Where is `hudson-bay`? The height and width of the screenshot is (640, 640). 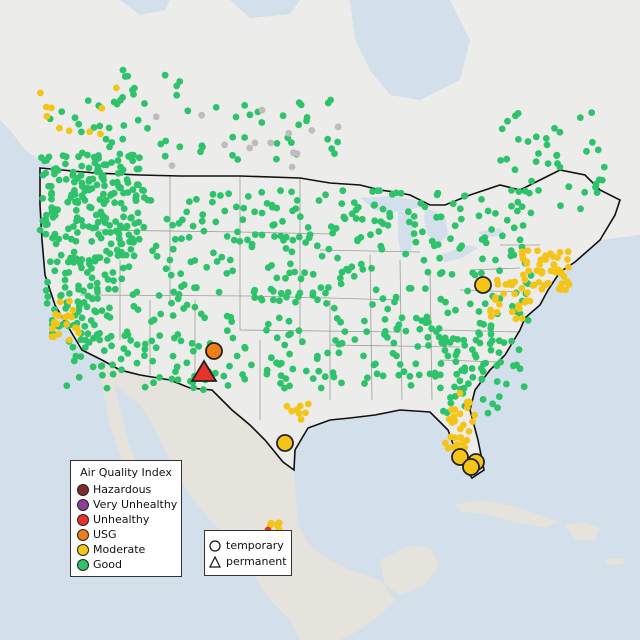 hudson-bay is located at coordinates (410, 50).